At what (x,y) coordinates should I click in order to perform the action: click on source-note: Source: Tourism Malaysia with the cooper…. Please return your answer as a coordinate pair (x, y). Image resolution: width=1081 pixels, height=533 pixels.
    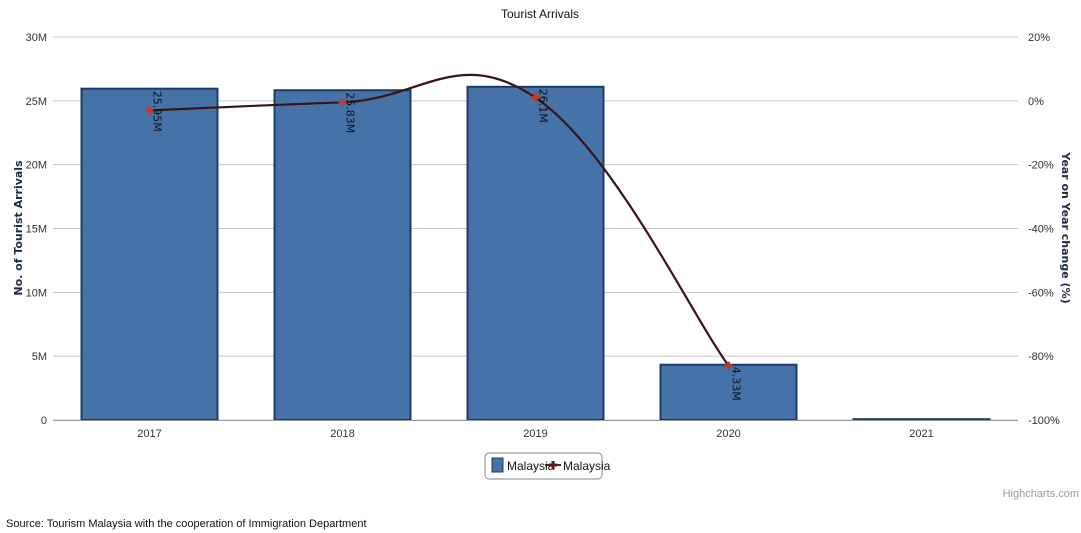
    Looking at the image, I should click on (186, 524).